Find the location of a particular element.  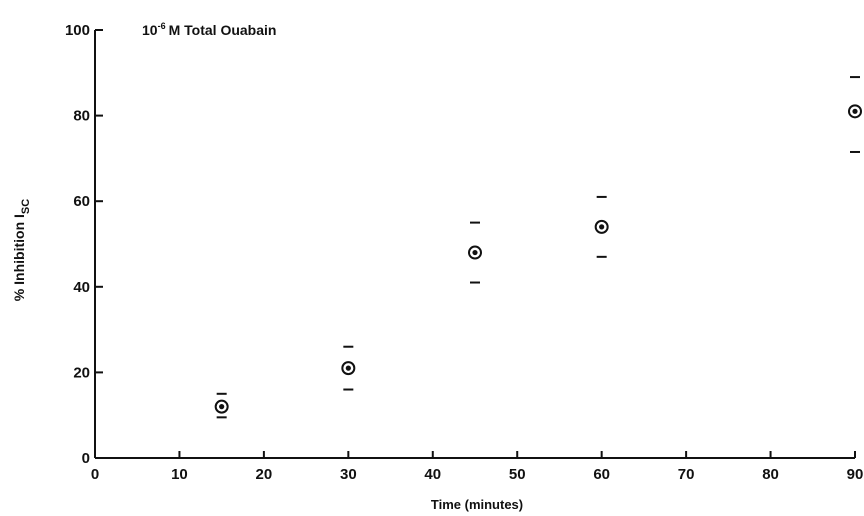

y-tick-label: 20 is located at coordinates (81, 372).